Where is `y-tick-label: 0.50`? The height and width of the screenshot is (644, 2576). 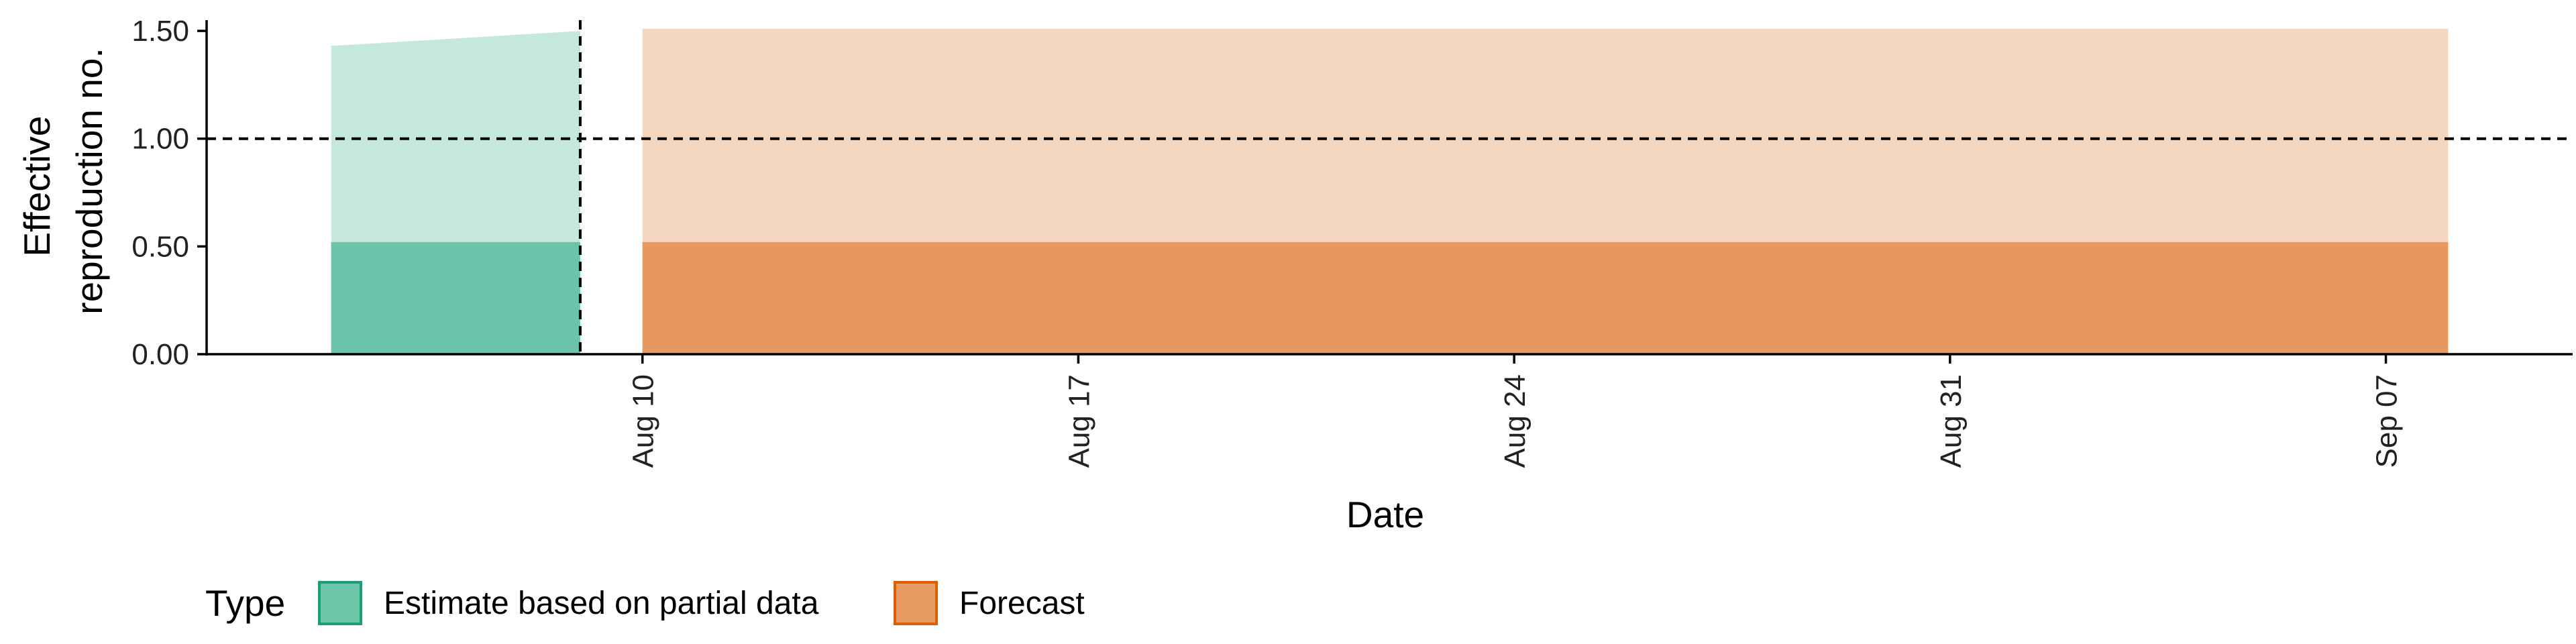 y-tick-label: 0.50 is located at coordinates (160, 246).